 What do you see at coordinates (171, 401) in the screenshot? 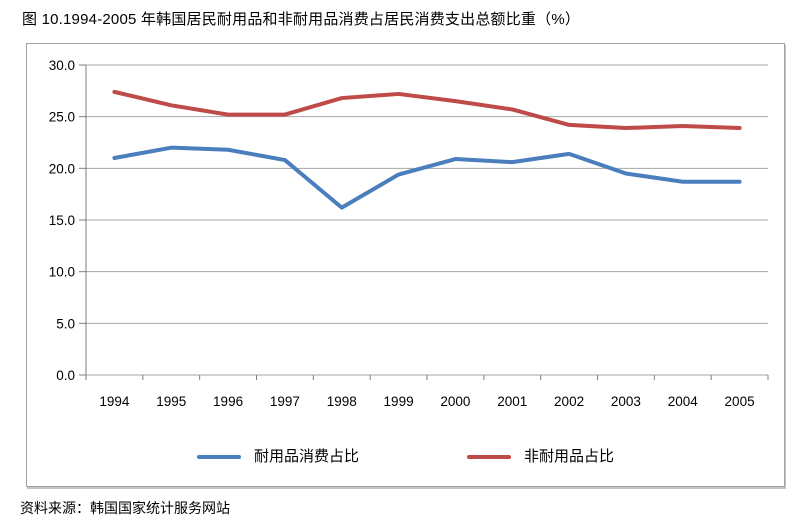
I see `x-tick-label: 1995` at bounding box center [171, 401].